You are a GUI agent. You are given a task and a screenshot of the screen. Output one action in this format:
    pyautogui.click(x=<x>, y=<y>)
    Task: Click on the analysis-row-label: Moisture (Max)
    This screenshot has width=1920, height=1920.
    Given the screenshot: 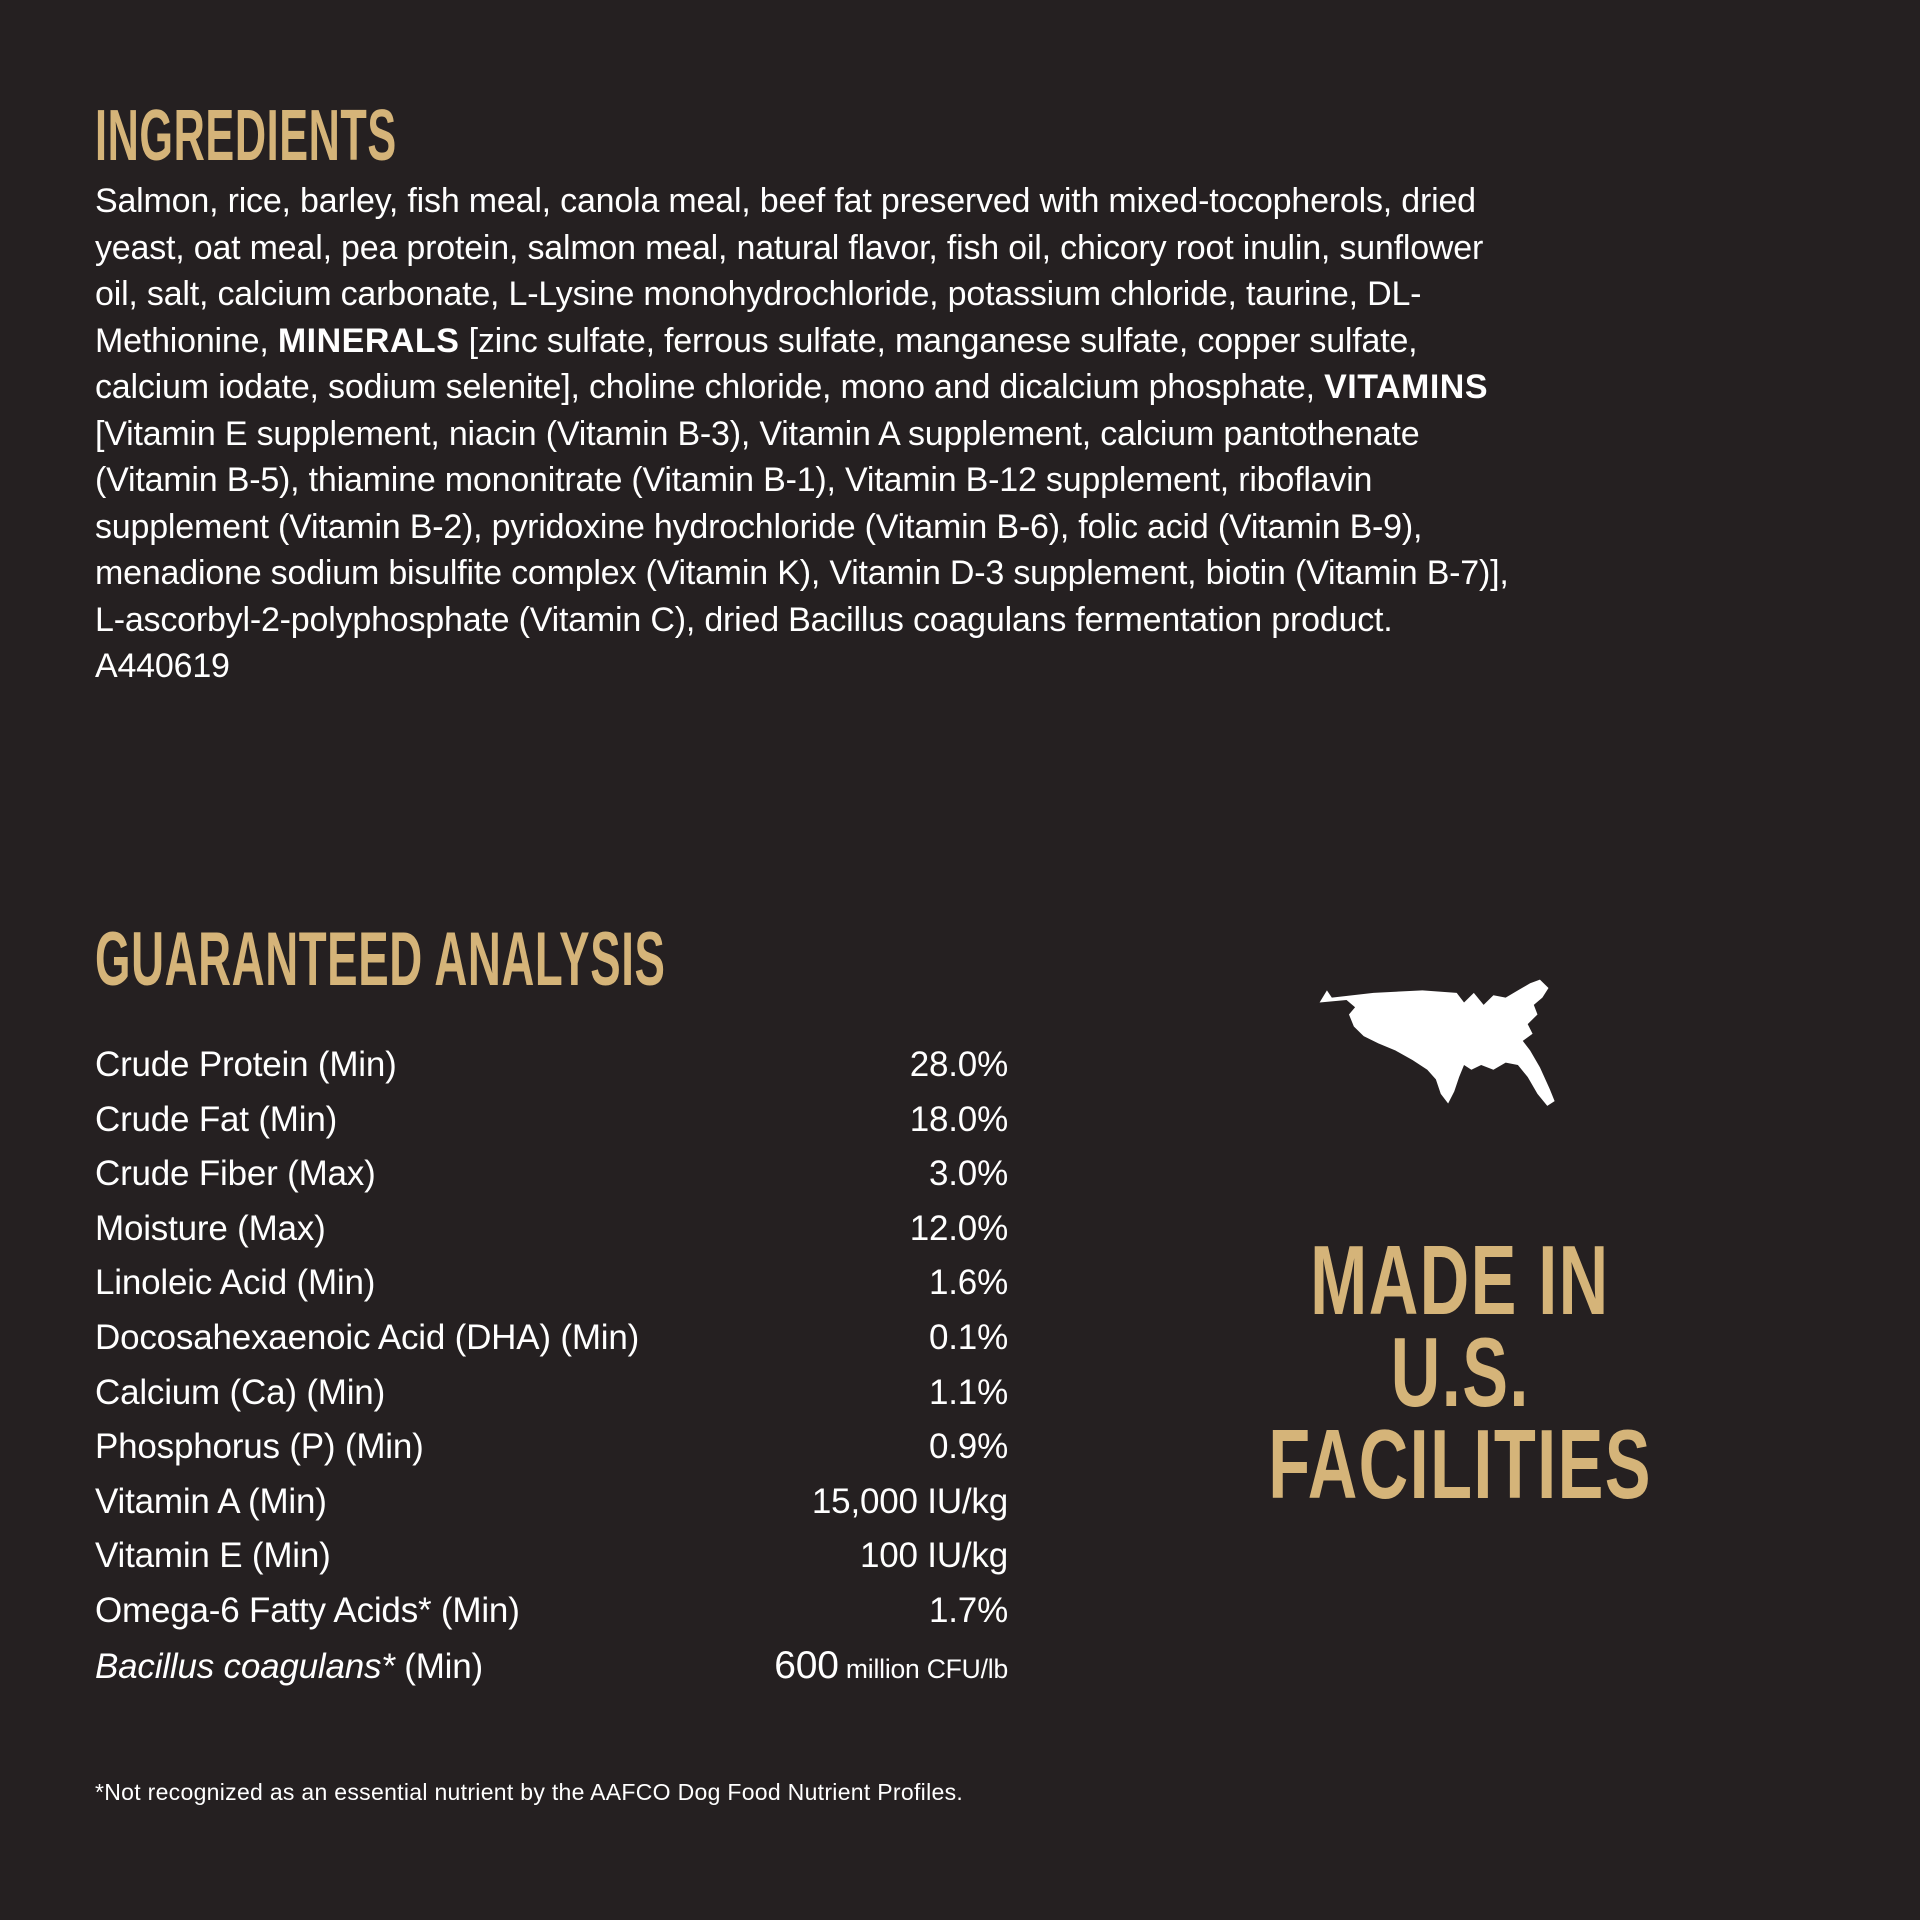 What is the action you would take?
    pyautogui.click(x=210, y=1229)
    